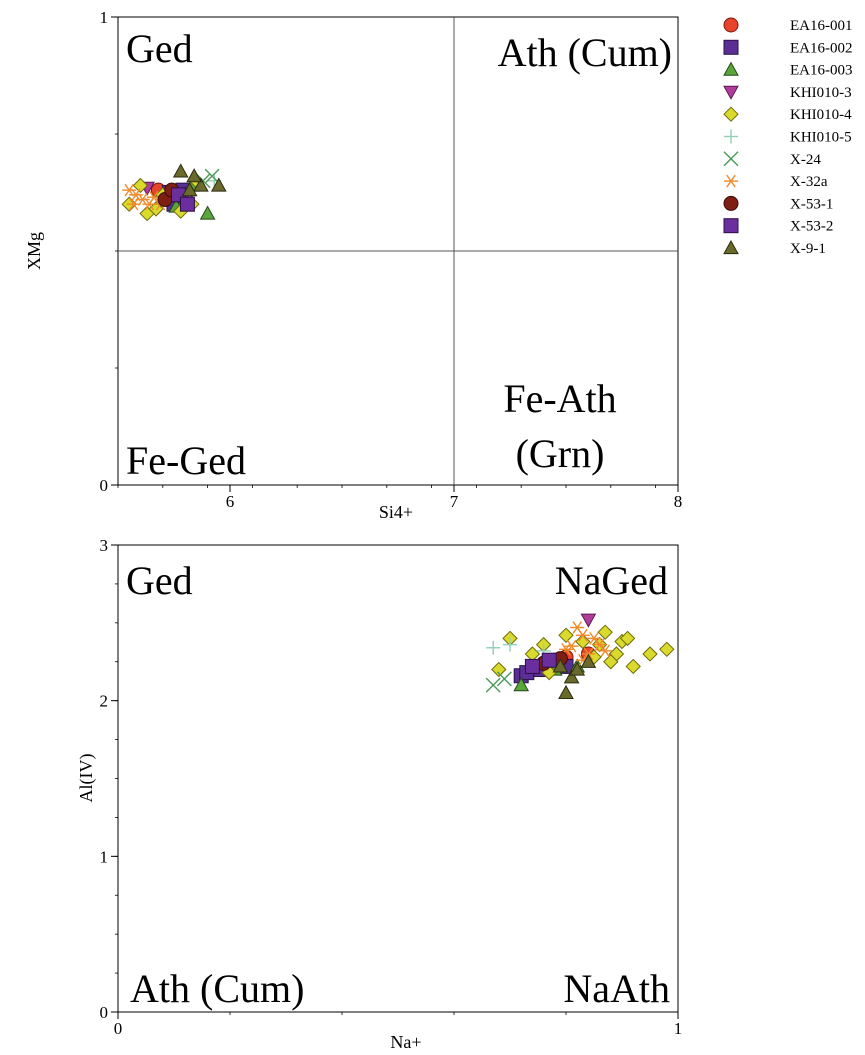 This screenshot has width=865, height=1055. Describe the element at coordinates (104, 17) in the screenshot. I see `plot-1-y-tick-label: 1` at that location.